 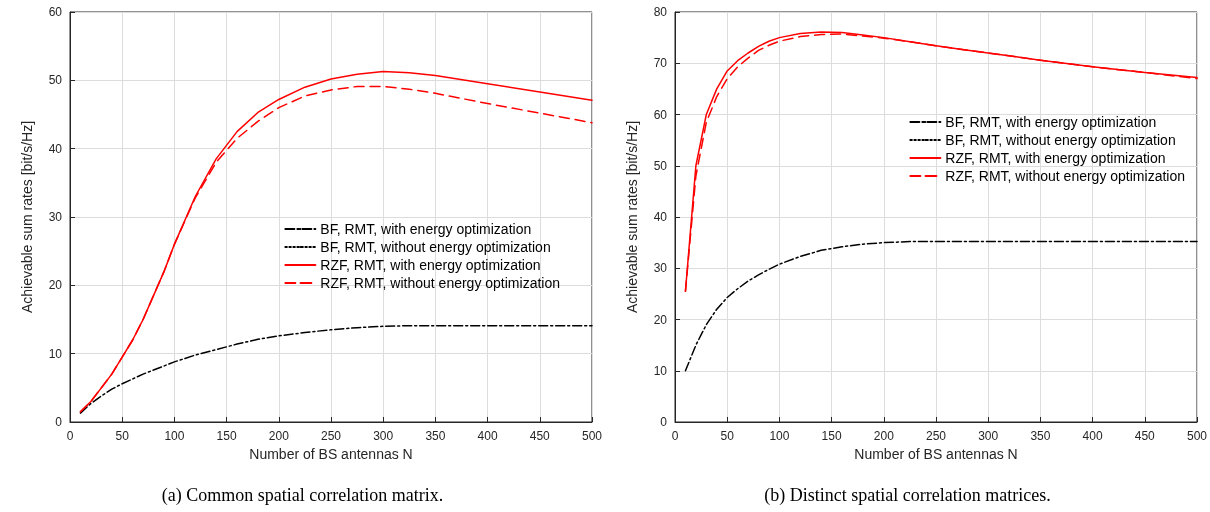 What do you see at coordinates (907, 495) in the screenshot?
I see `text: (b) Distinct spatial correlation matrices.` at bounding box center [907, 495].